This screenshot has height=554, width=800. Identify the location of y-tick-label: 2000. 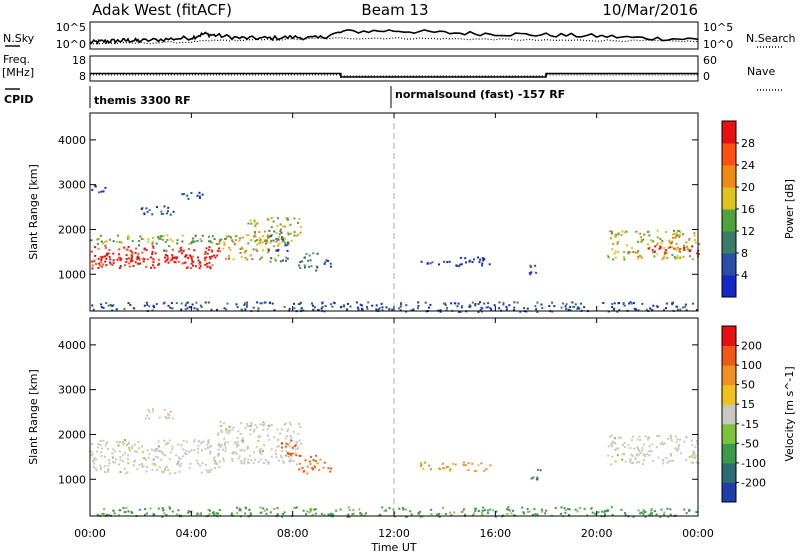
(72, 229).